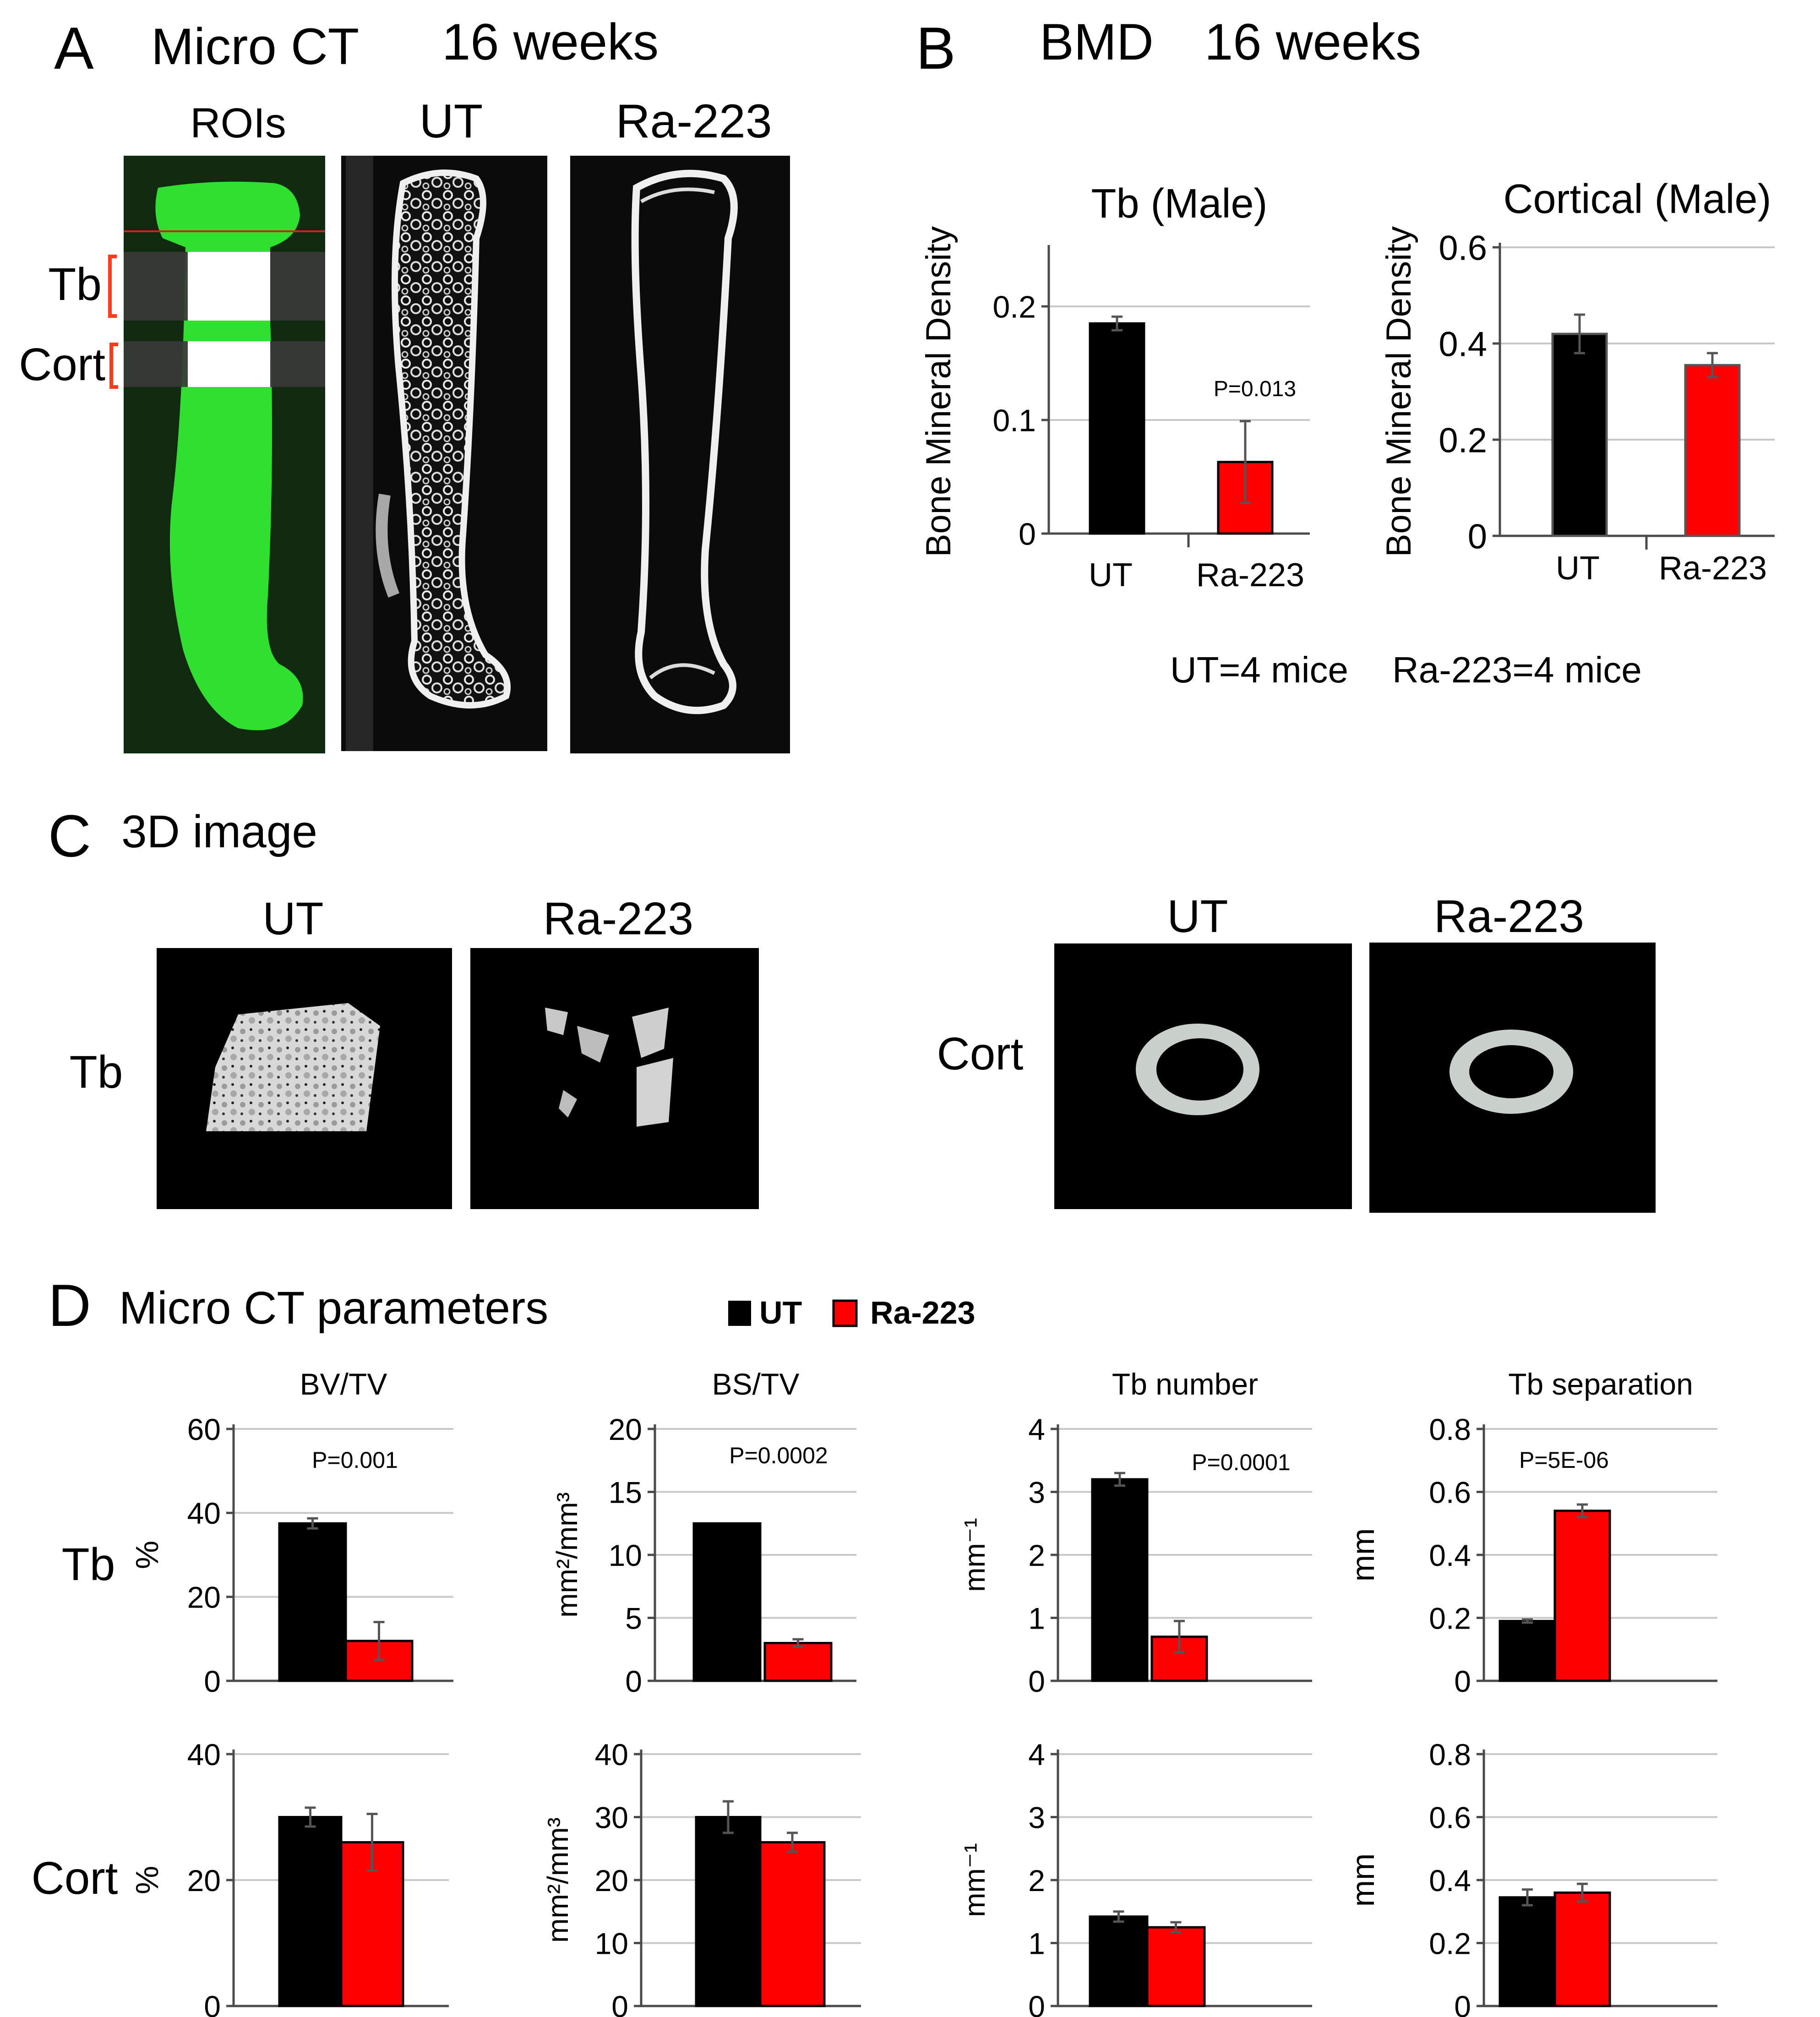  I want to click on c-col-ut-right: UT, so click(1197, 917).